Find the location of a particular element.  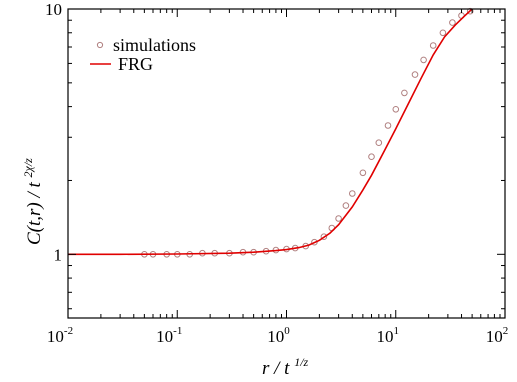

x-axis-label: r / t 1/z is located at coordinates (285, 367).